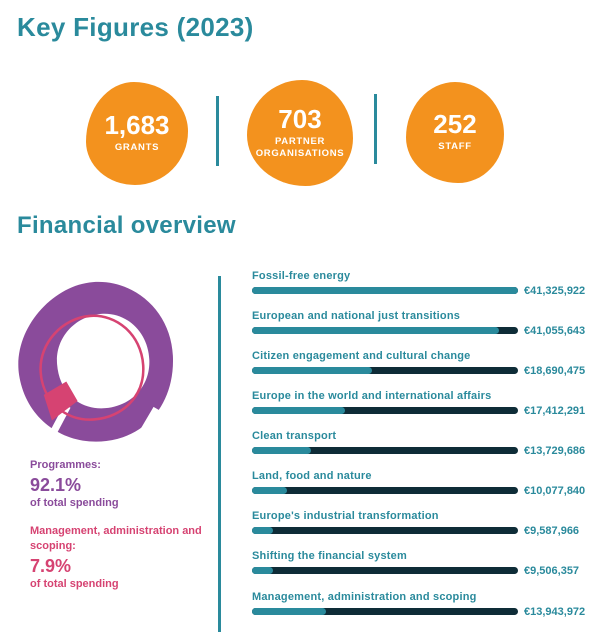 The image size is (603, 640). I want to click on bar-amount: €41,325,922, so click(555, 291).